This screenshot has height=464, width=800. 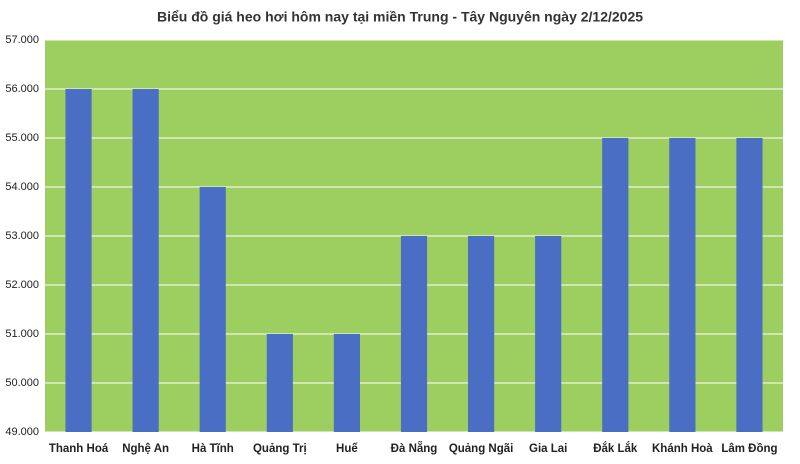 What do you see at coordinates (548, 449) in the screenshot?
I see `x-tick-label: Gia Lai` at bounding box center [548, 449].